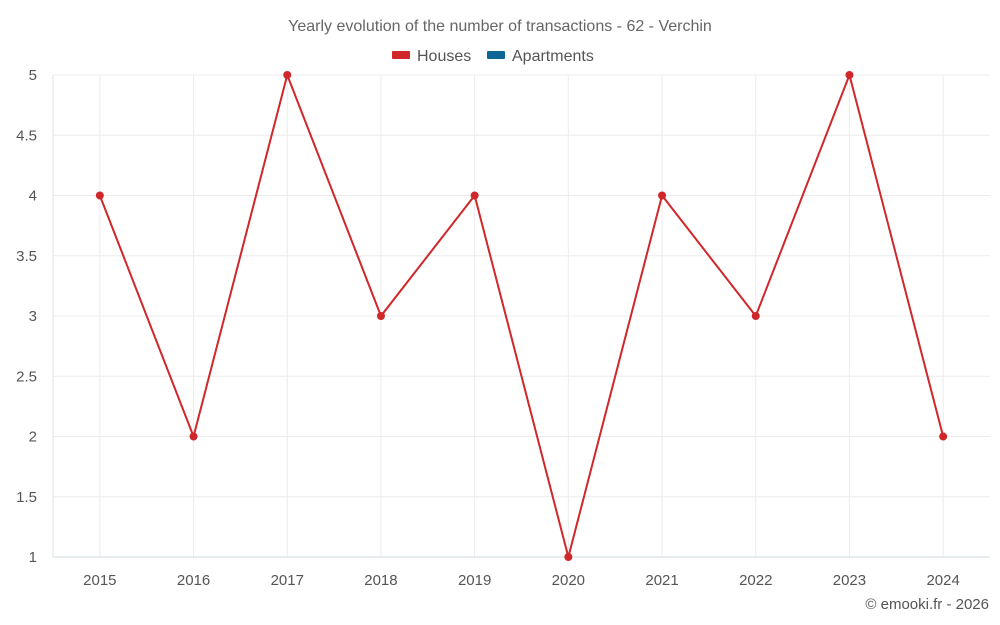  Describe the element at coordinates (755, 580) in the screenshot. I see `x-tick-label: 2022` at that location.